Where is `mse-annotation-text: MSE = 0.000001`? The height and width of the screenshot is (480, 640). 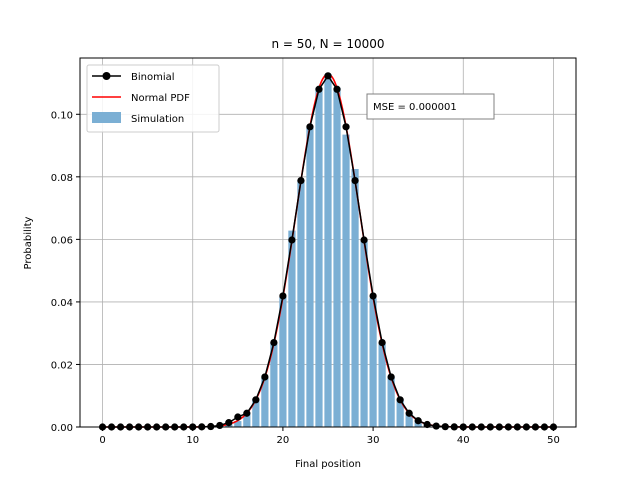 mse-annotation-text: MSE = 0.000001 is located at coordinates (415, 107).